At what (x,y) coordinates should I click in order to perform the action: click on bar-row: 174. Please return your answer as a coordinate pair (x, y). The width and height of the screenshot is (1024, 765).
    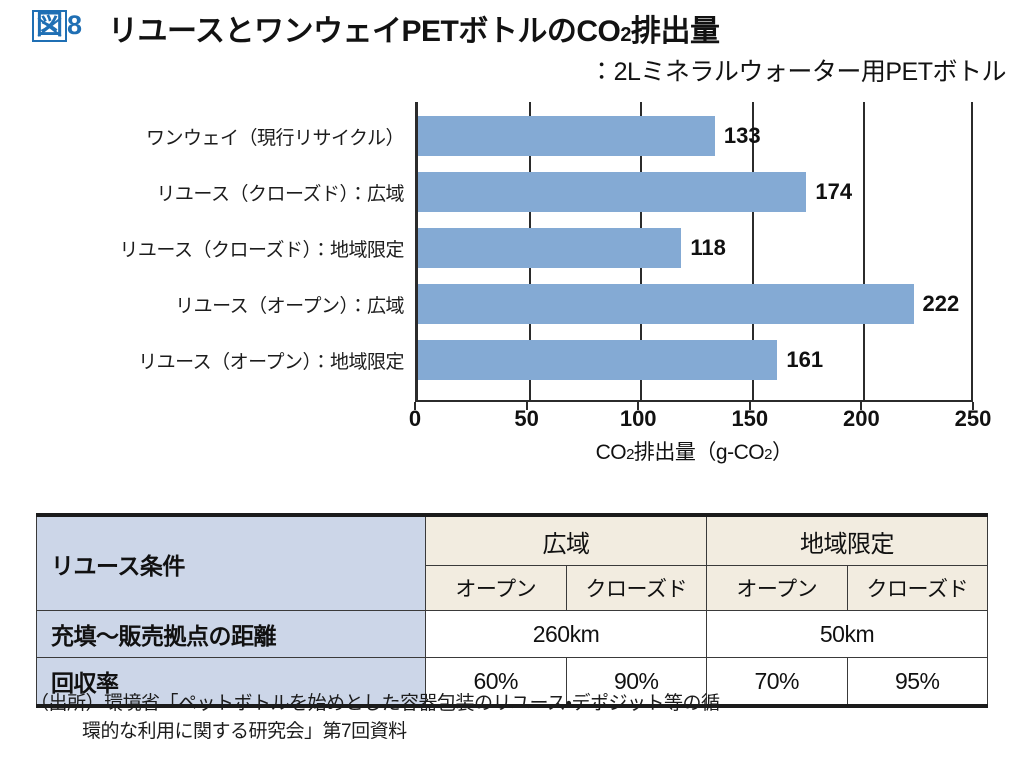
    Looking at the image, I should click on (697, 192).